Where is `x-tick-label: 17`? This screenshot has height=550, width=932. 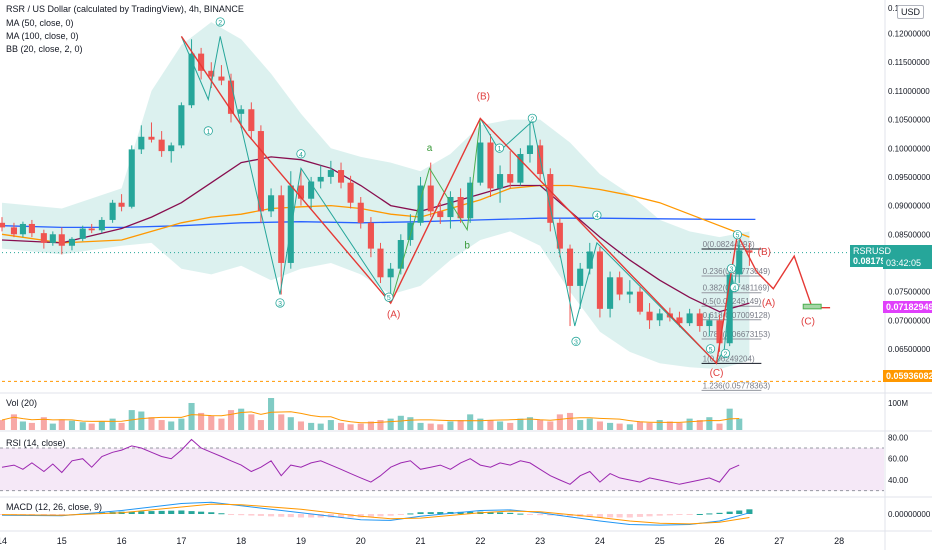
x-tick-label: 17 is located at coordinates (181, 541).